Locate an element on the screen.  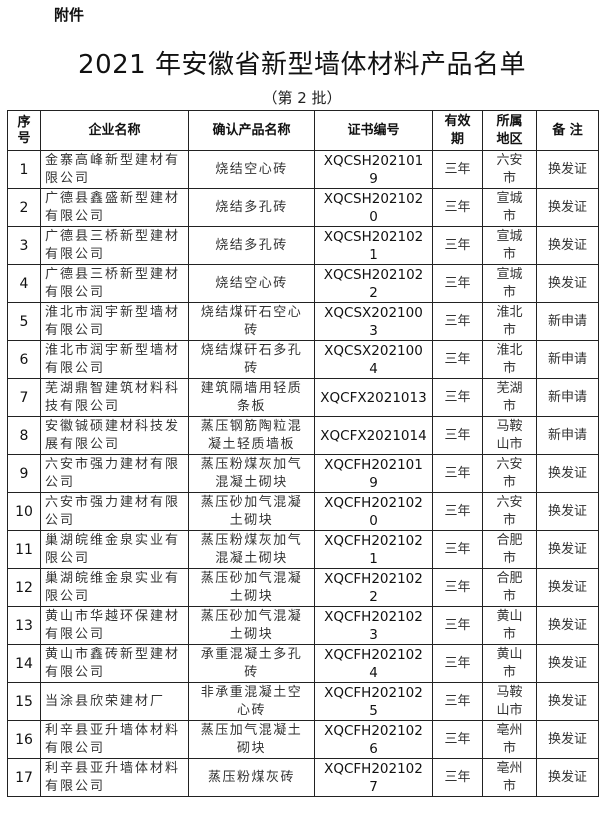
cell-company: 黄山市鑫砖新型建材有限公司 is located at coordinates (114, 663).